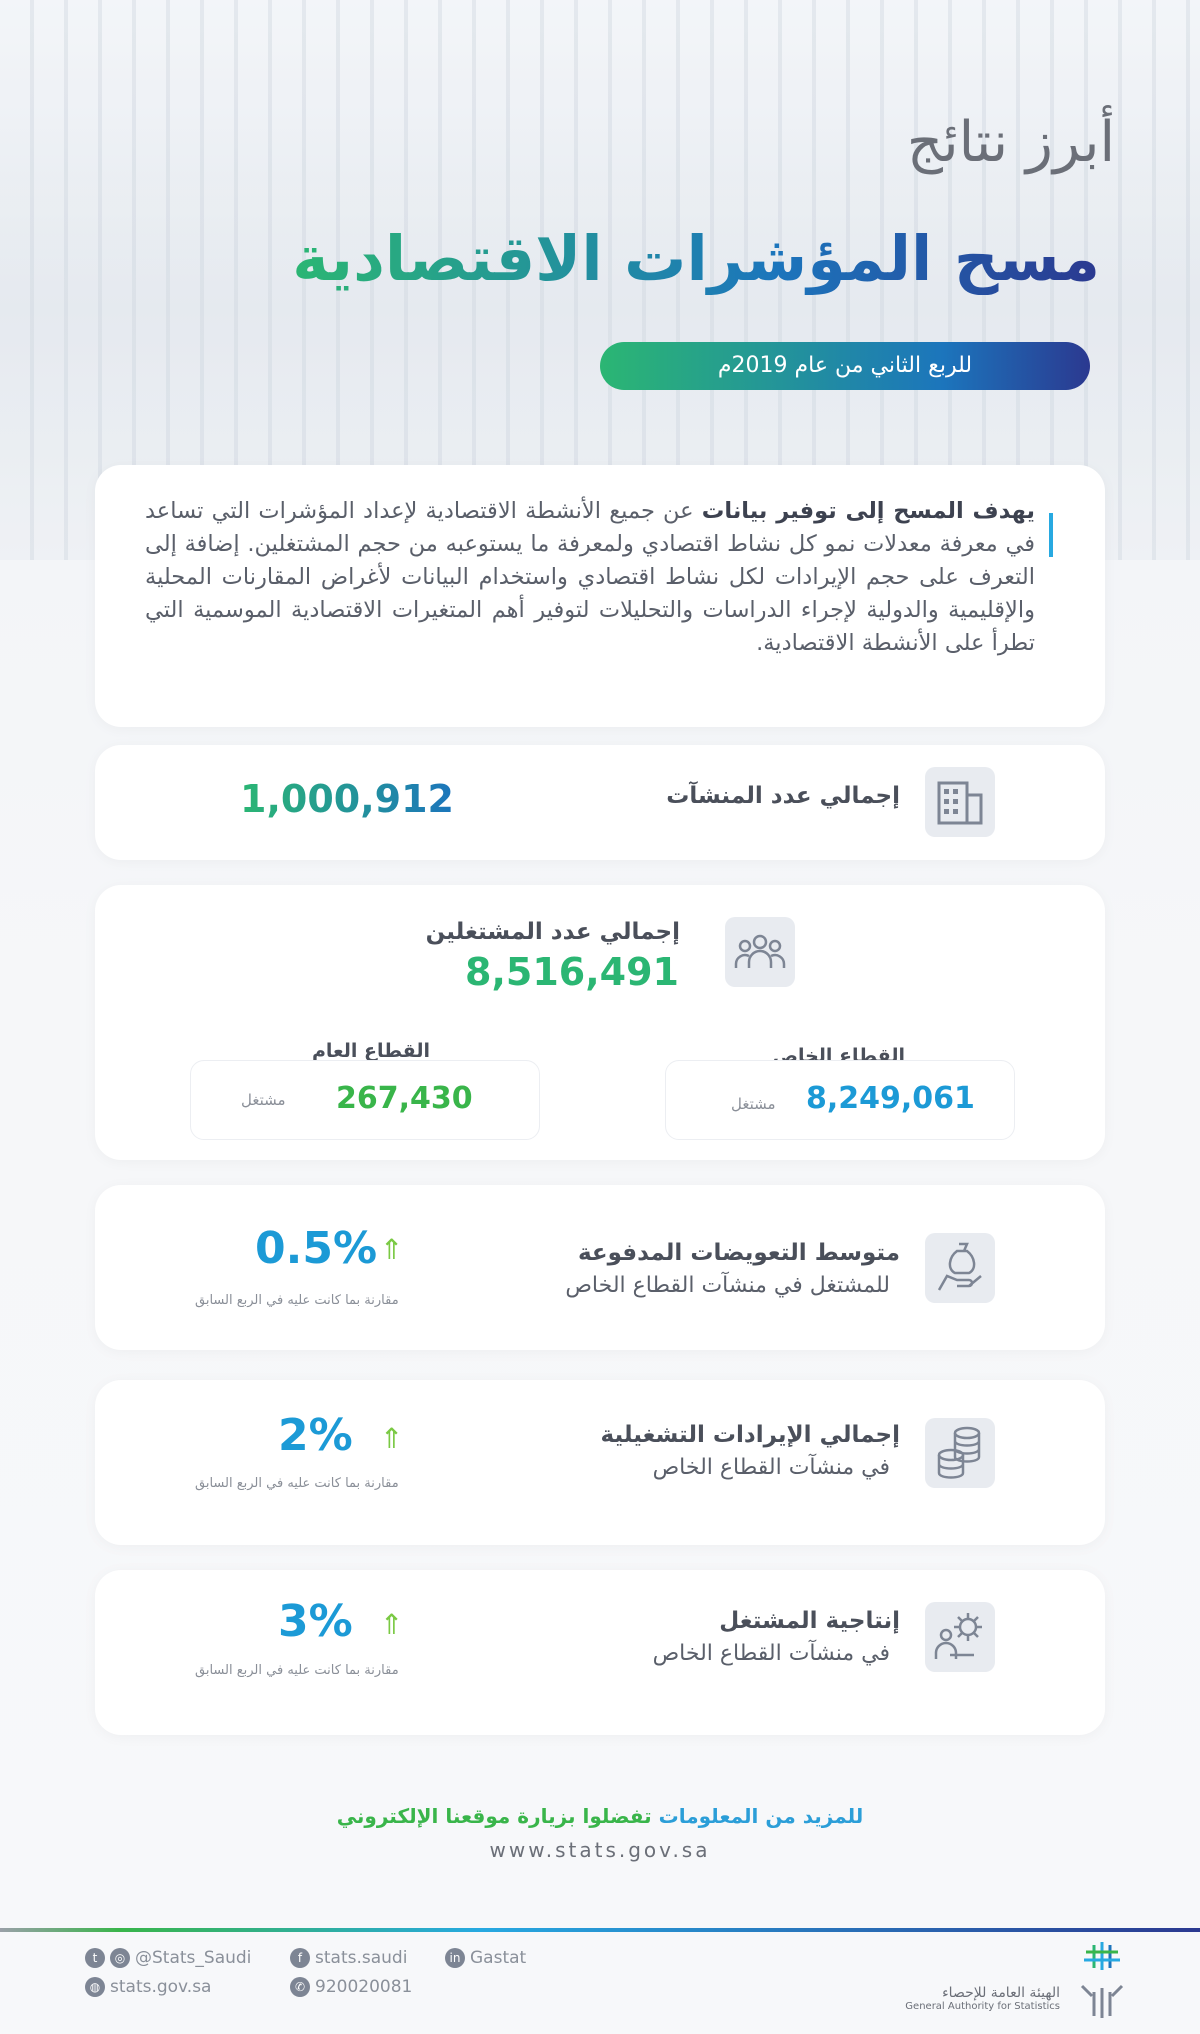 The width and height of the screenshot is (1200, 2034). Describe the element at coordinates (727, 1285) in the screenshot. I see `indicator-subtitle: للمشتغل في منشآت القطاع الخاص` at that location.